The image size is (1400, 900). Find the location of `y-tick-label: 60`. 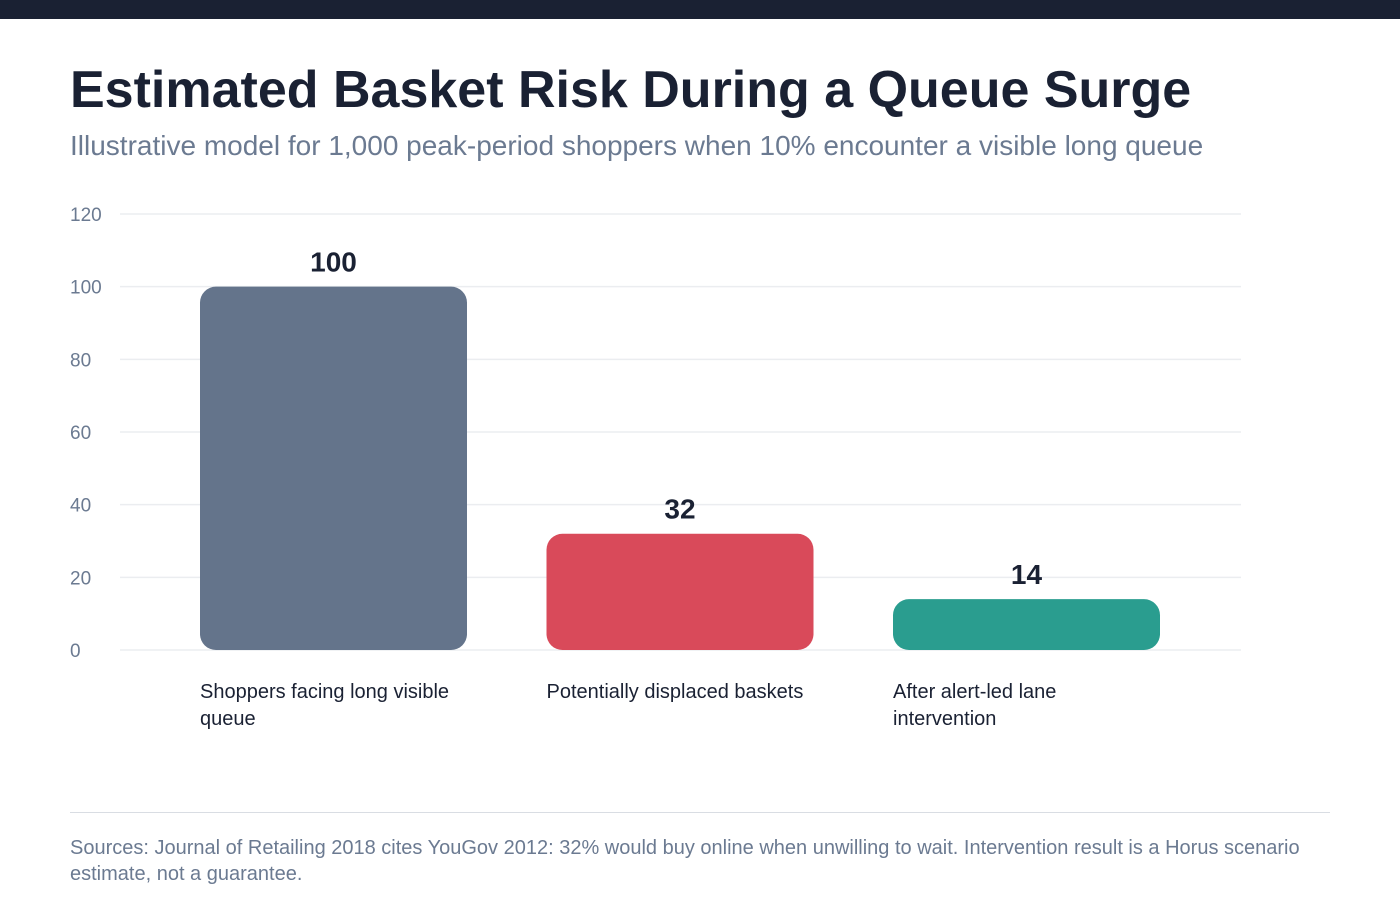

y-tick-label: 60 is located at coordinates (80, 433).